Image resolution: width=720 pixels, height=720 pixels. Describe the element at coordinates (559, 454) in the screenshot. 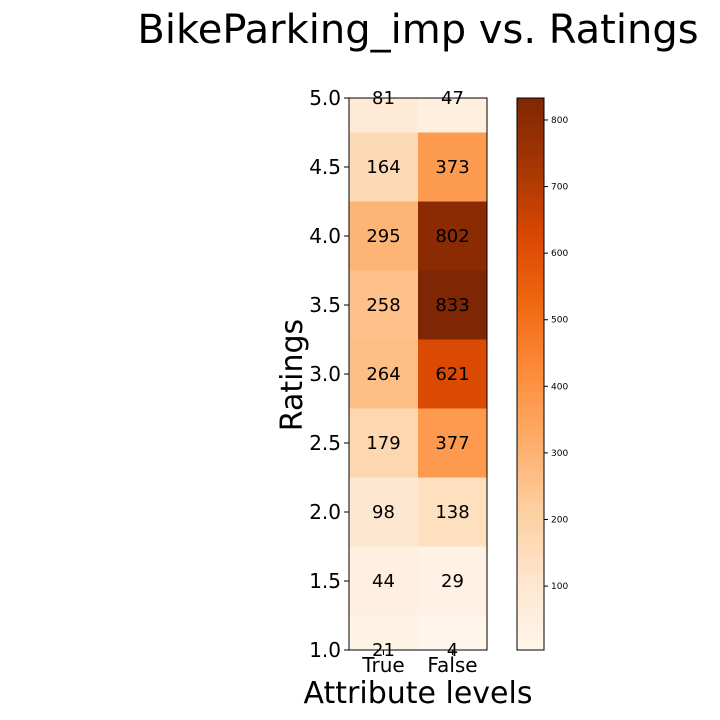

I see `colorbar-tick-label: 300` at that location.